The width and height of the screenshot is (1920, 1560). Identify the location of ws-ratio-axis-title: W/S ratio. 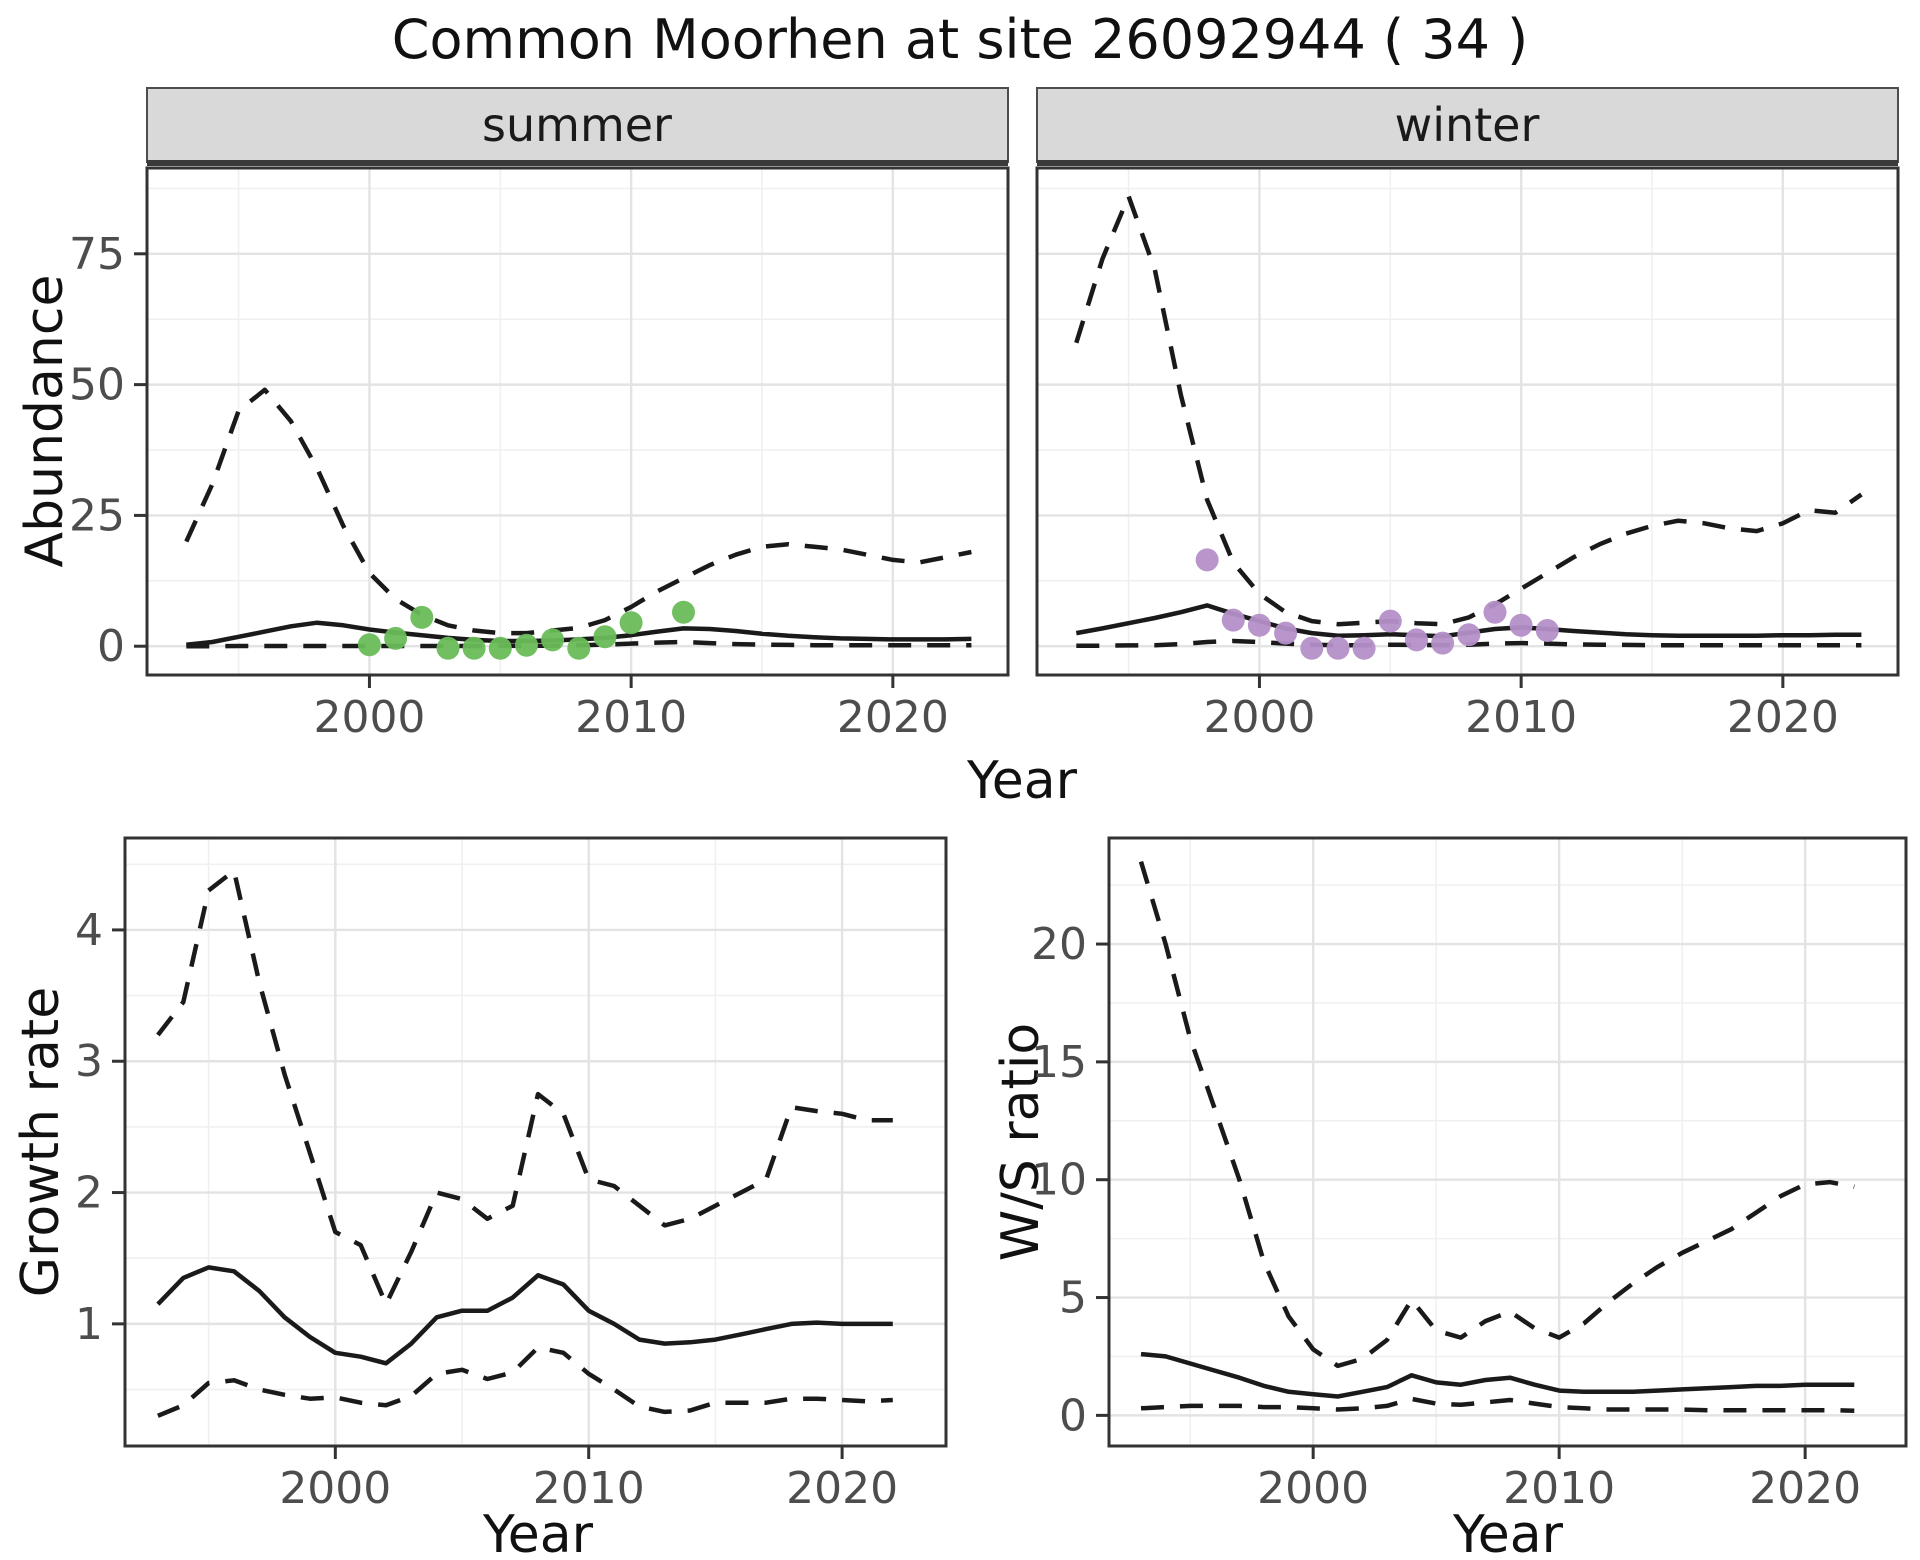
(1021, 1142).